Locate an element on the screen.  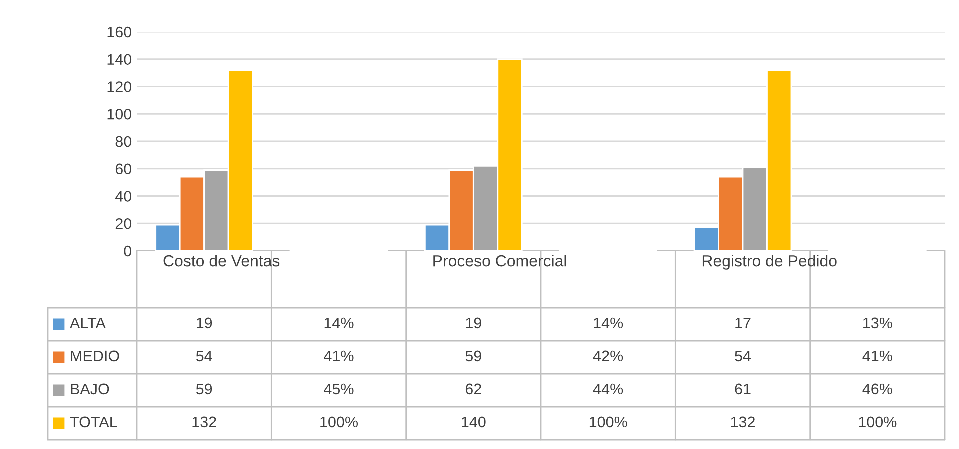
y-tick-label: 40 is located at coordinates (124, 196).